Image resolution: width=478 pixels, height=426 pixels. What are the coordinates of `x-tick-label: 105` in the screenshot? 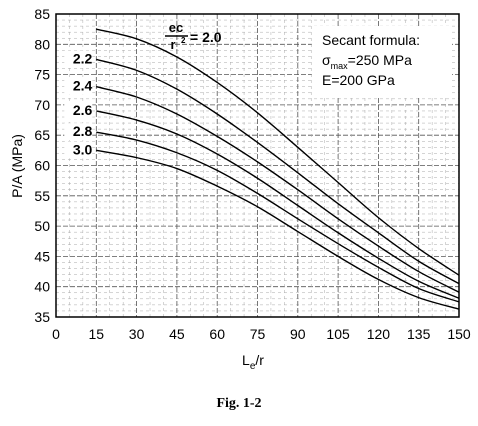 It's located at (338, 334).